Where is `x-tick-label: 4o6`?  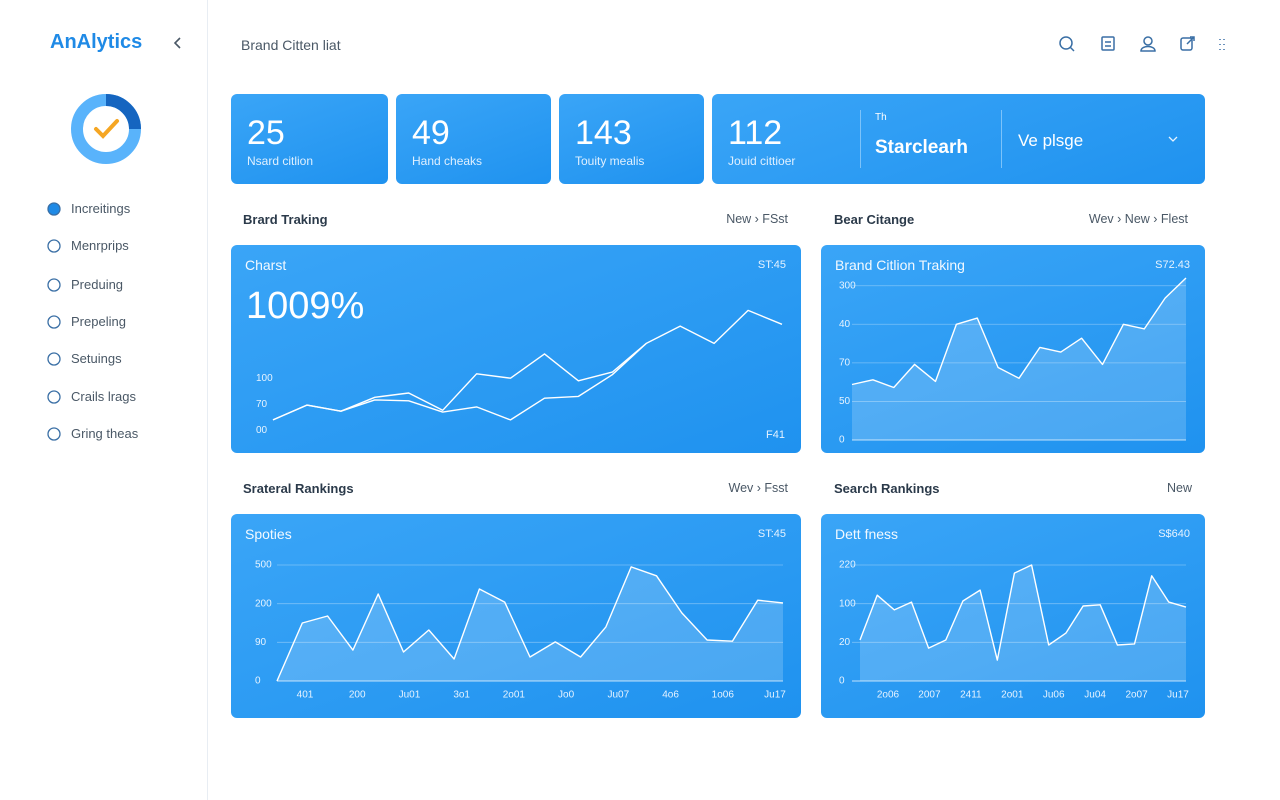
x-tick-label: 4o6 is located at coordinates (670, 695).